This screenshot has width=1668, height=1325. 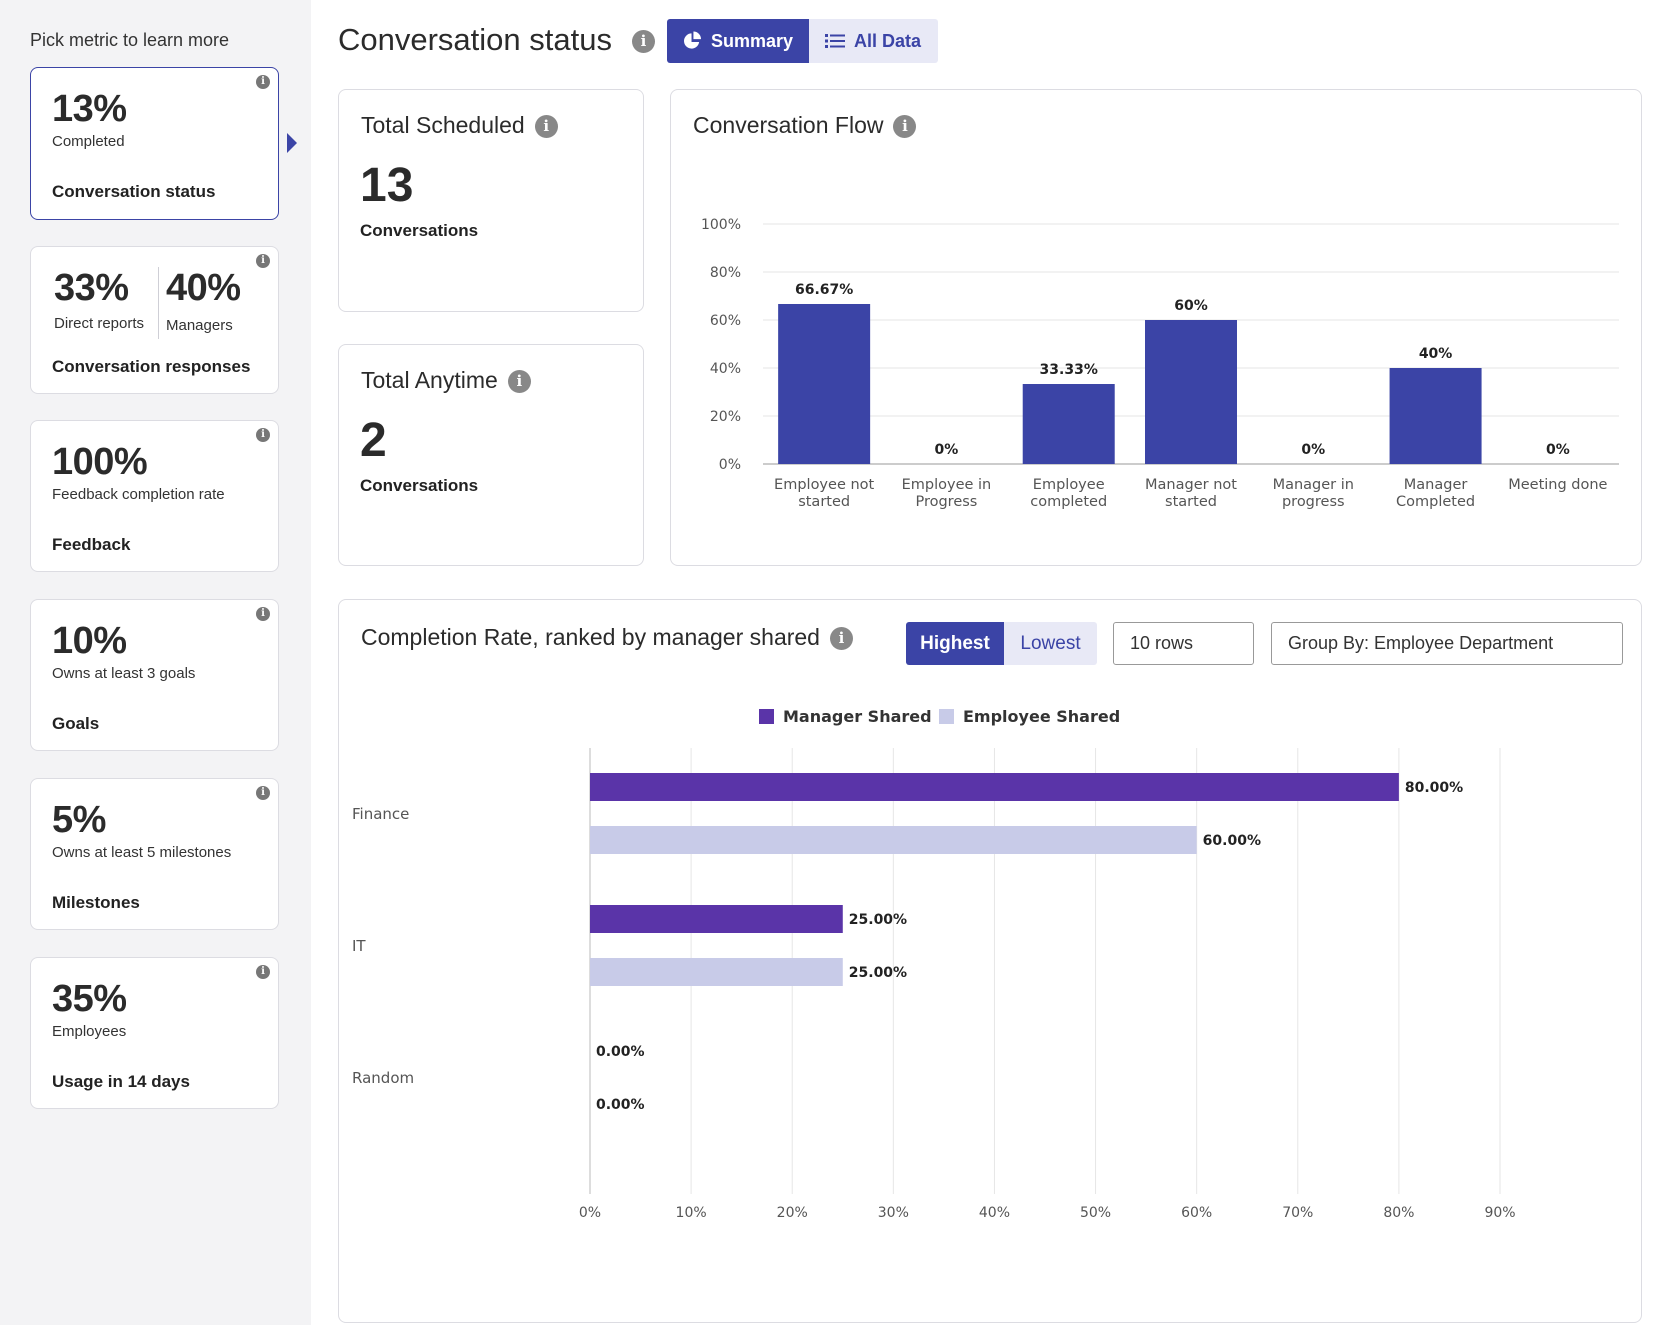 What do you see at coordinates (383, 1078) in the screenshot?
I see `y-tick-label: Random` at bounding box center [383, 1078].